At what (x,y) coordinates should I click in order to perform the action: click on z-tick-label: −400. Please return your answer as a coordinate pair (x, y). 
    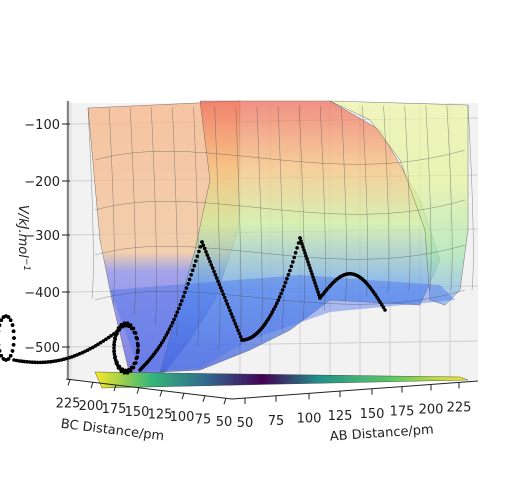
    Looking at the image, I should click on (42, 293).